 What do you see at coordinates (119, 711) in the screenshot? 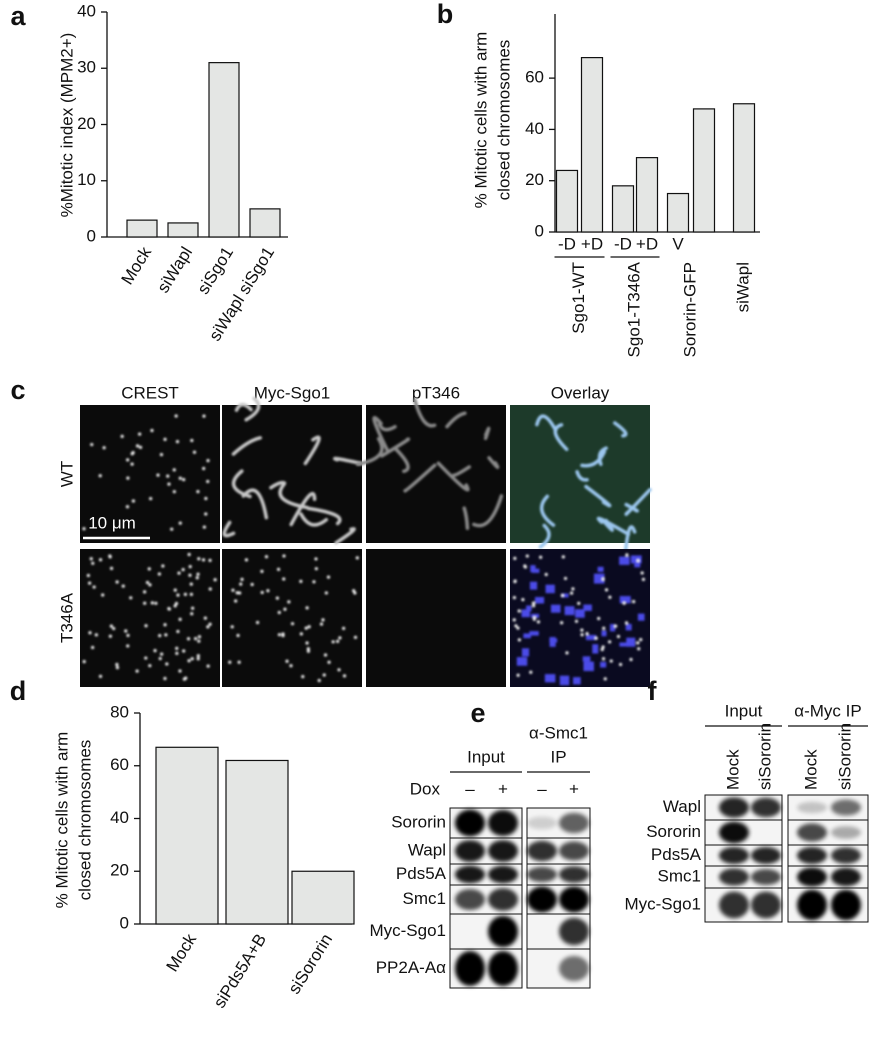
I see `y-tick-label: 80` at bounding box center [119, 711].